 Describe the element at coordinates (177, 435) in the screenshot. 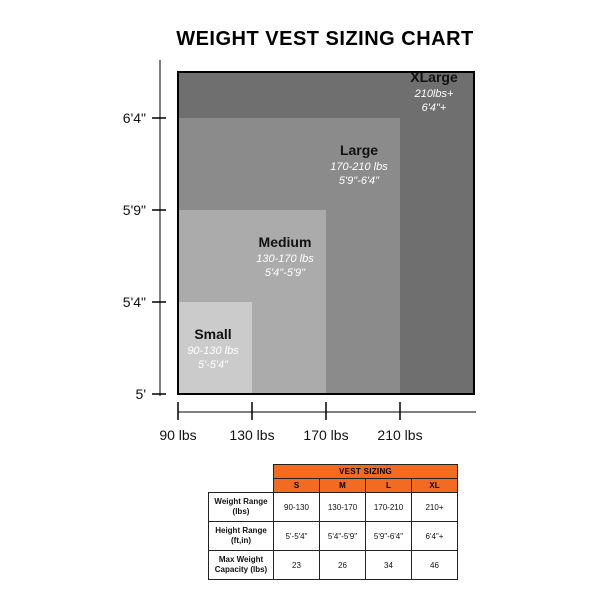

I see `x-tick-label: 90 lbs` at that location.